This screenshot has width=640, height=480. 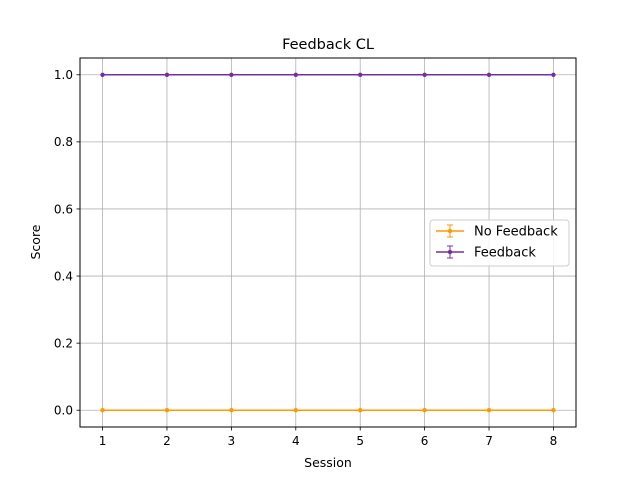 I want to click on y-tick-label: 1.0, so click(x=63, y=75).